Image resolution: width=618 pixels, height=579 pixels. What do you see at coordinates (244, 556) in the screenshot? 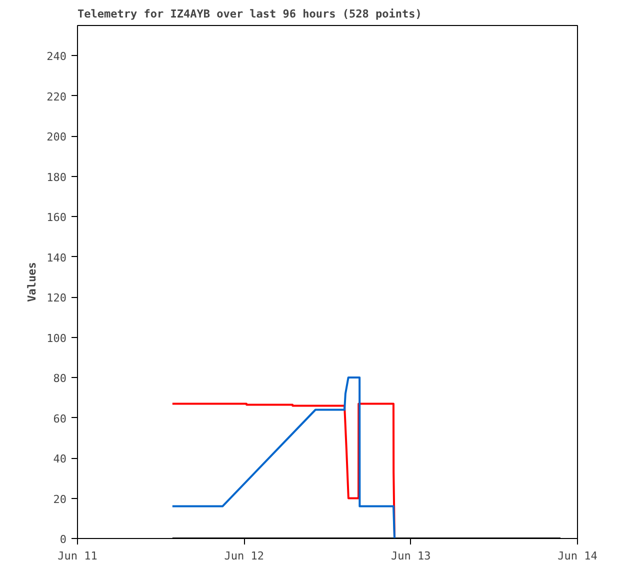
I see `x-tick-label: Jun 12` at bounding box center [244, 556].